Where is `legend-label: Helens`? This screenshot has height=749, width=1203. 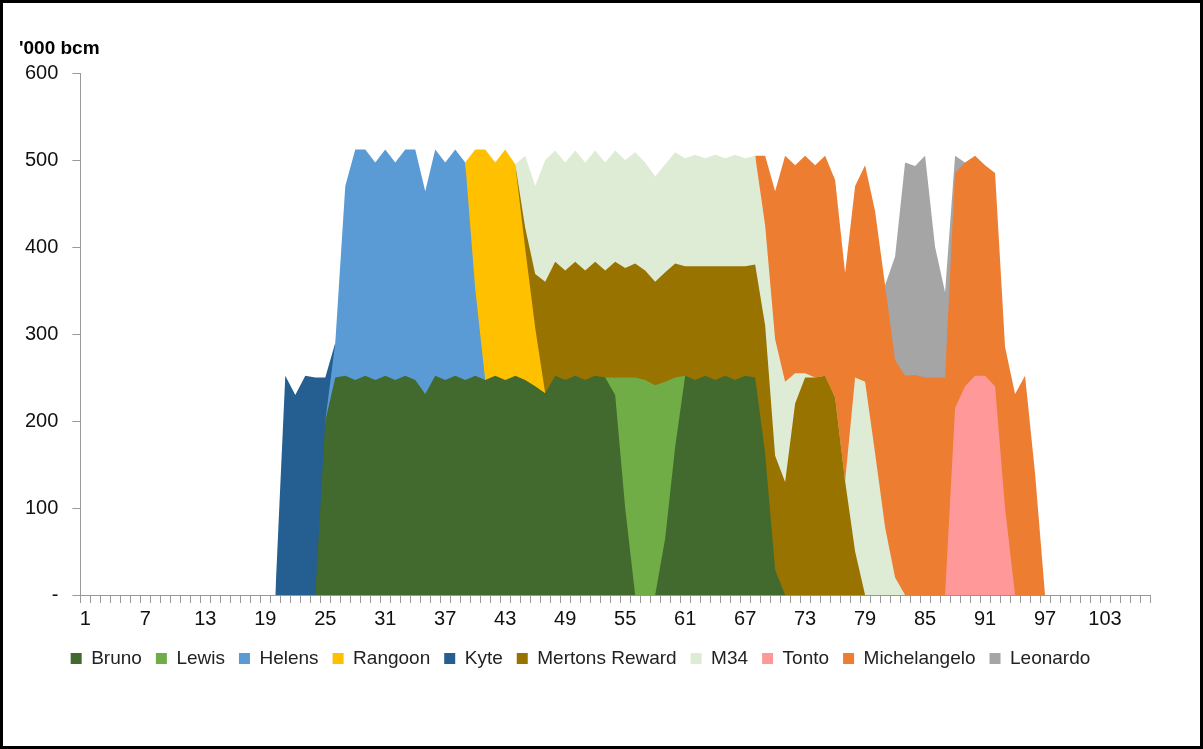
legend-label: Helens is located at coordinates (289, 657).